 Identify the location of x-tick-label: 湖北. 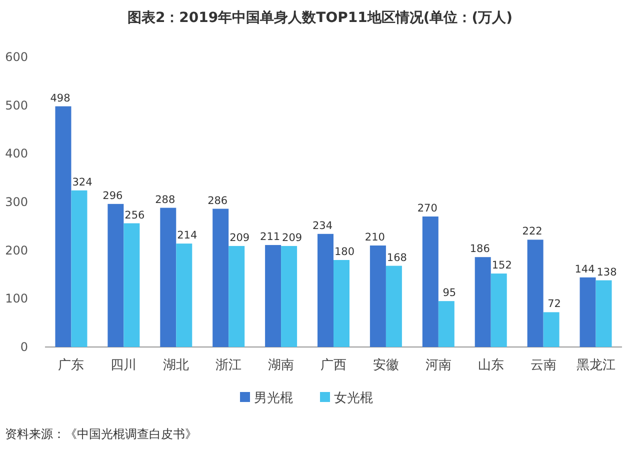
(176, 365).